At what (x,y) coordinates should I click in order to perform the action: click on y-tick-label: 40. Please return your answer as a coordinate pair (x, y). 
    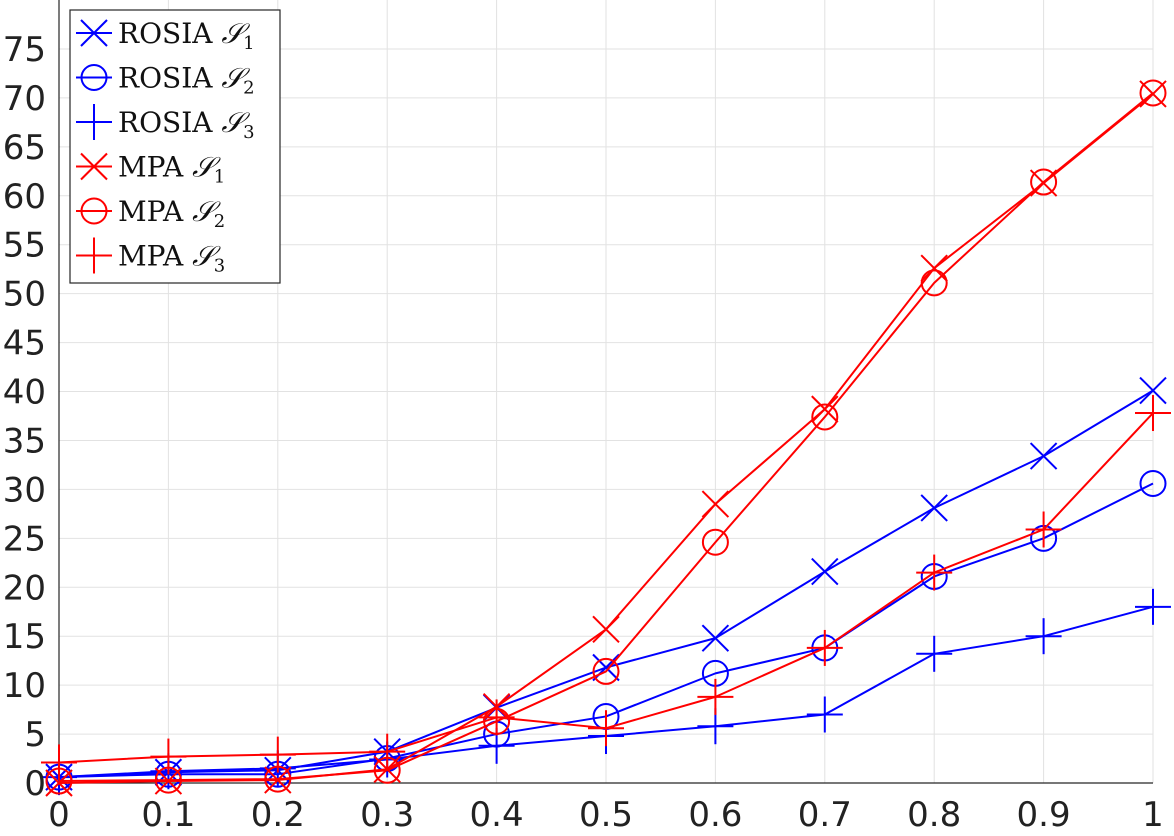
    Looking at the image, I should click on (24, 393).